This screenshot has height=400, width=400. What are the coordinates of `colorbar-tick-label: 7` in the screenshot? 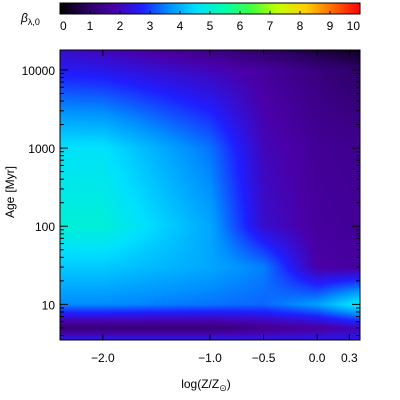 It's located at (270, 26).